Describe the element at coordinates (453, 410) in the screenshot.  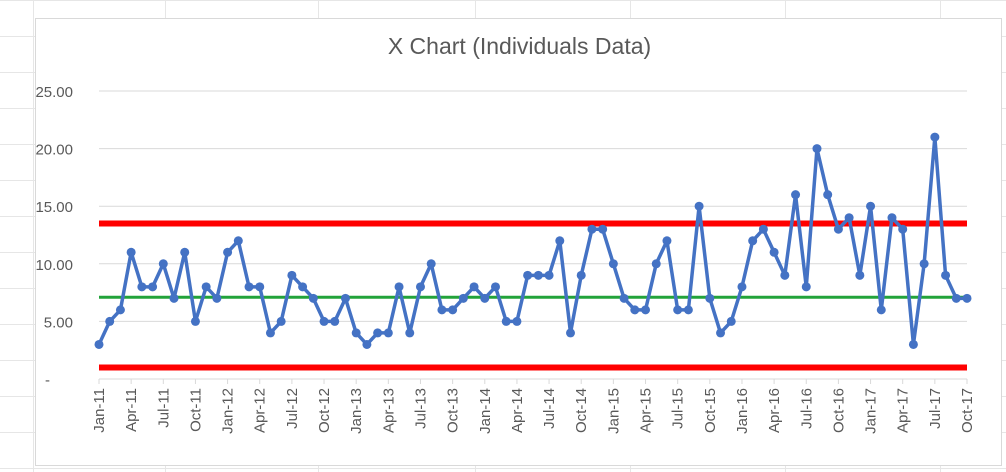
I see `x-tick-label: Oct-13` at that location.